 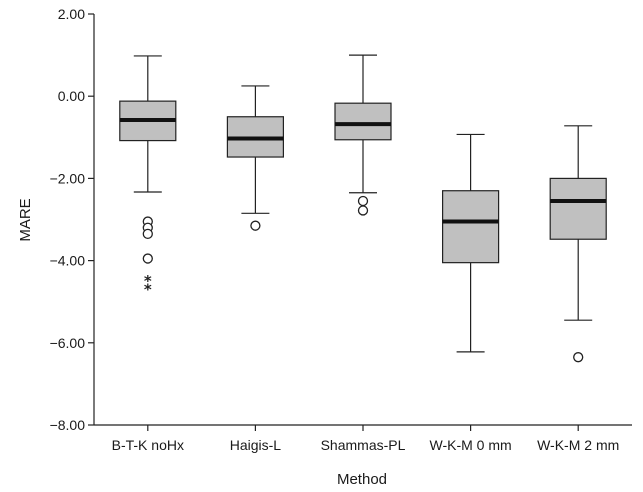 What do you see at coordinates (68, 261) in the screenshot?
I see `y-tick-label: −4.00` at bounding box center [68, 261].